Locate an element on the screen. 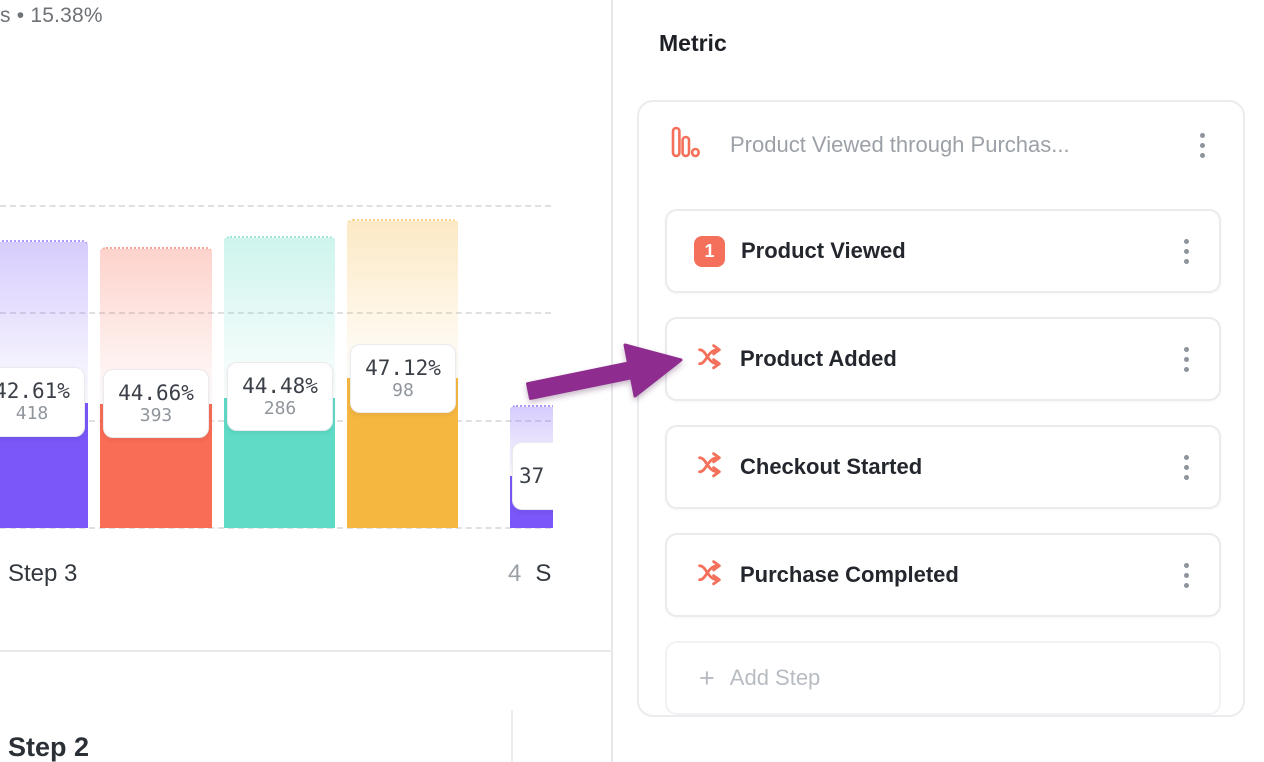 Image resolution: width=1264 pixels, height=762 pixels. add-step-button: + Add Step is located at coordinates (943, 678).